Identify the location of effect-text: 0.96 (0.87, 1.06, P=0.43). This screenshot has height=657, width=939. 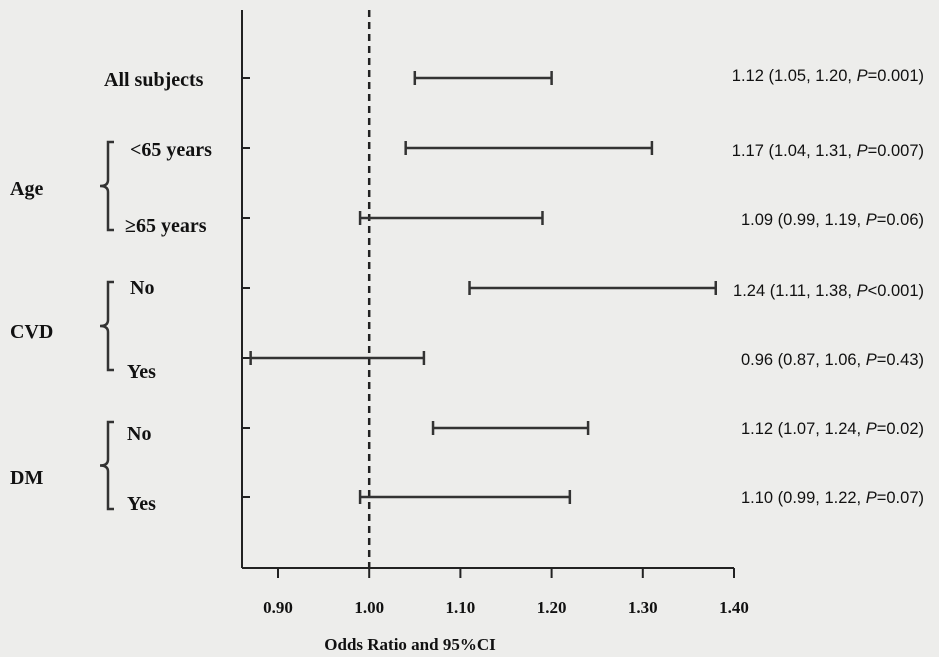
(832, 360).